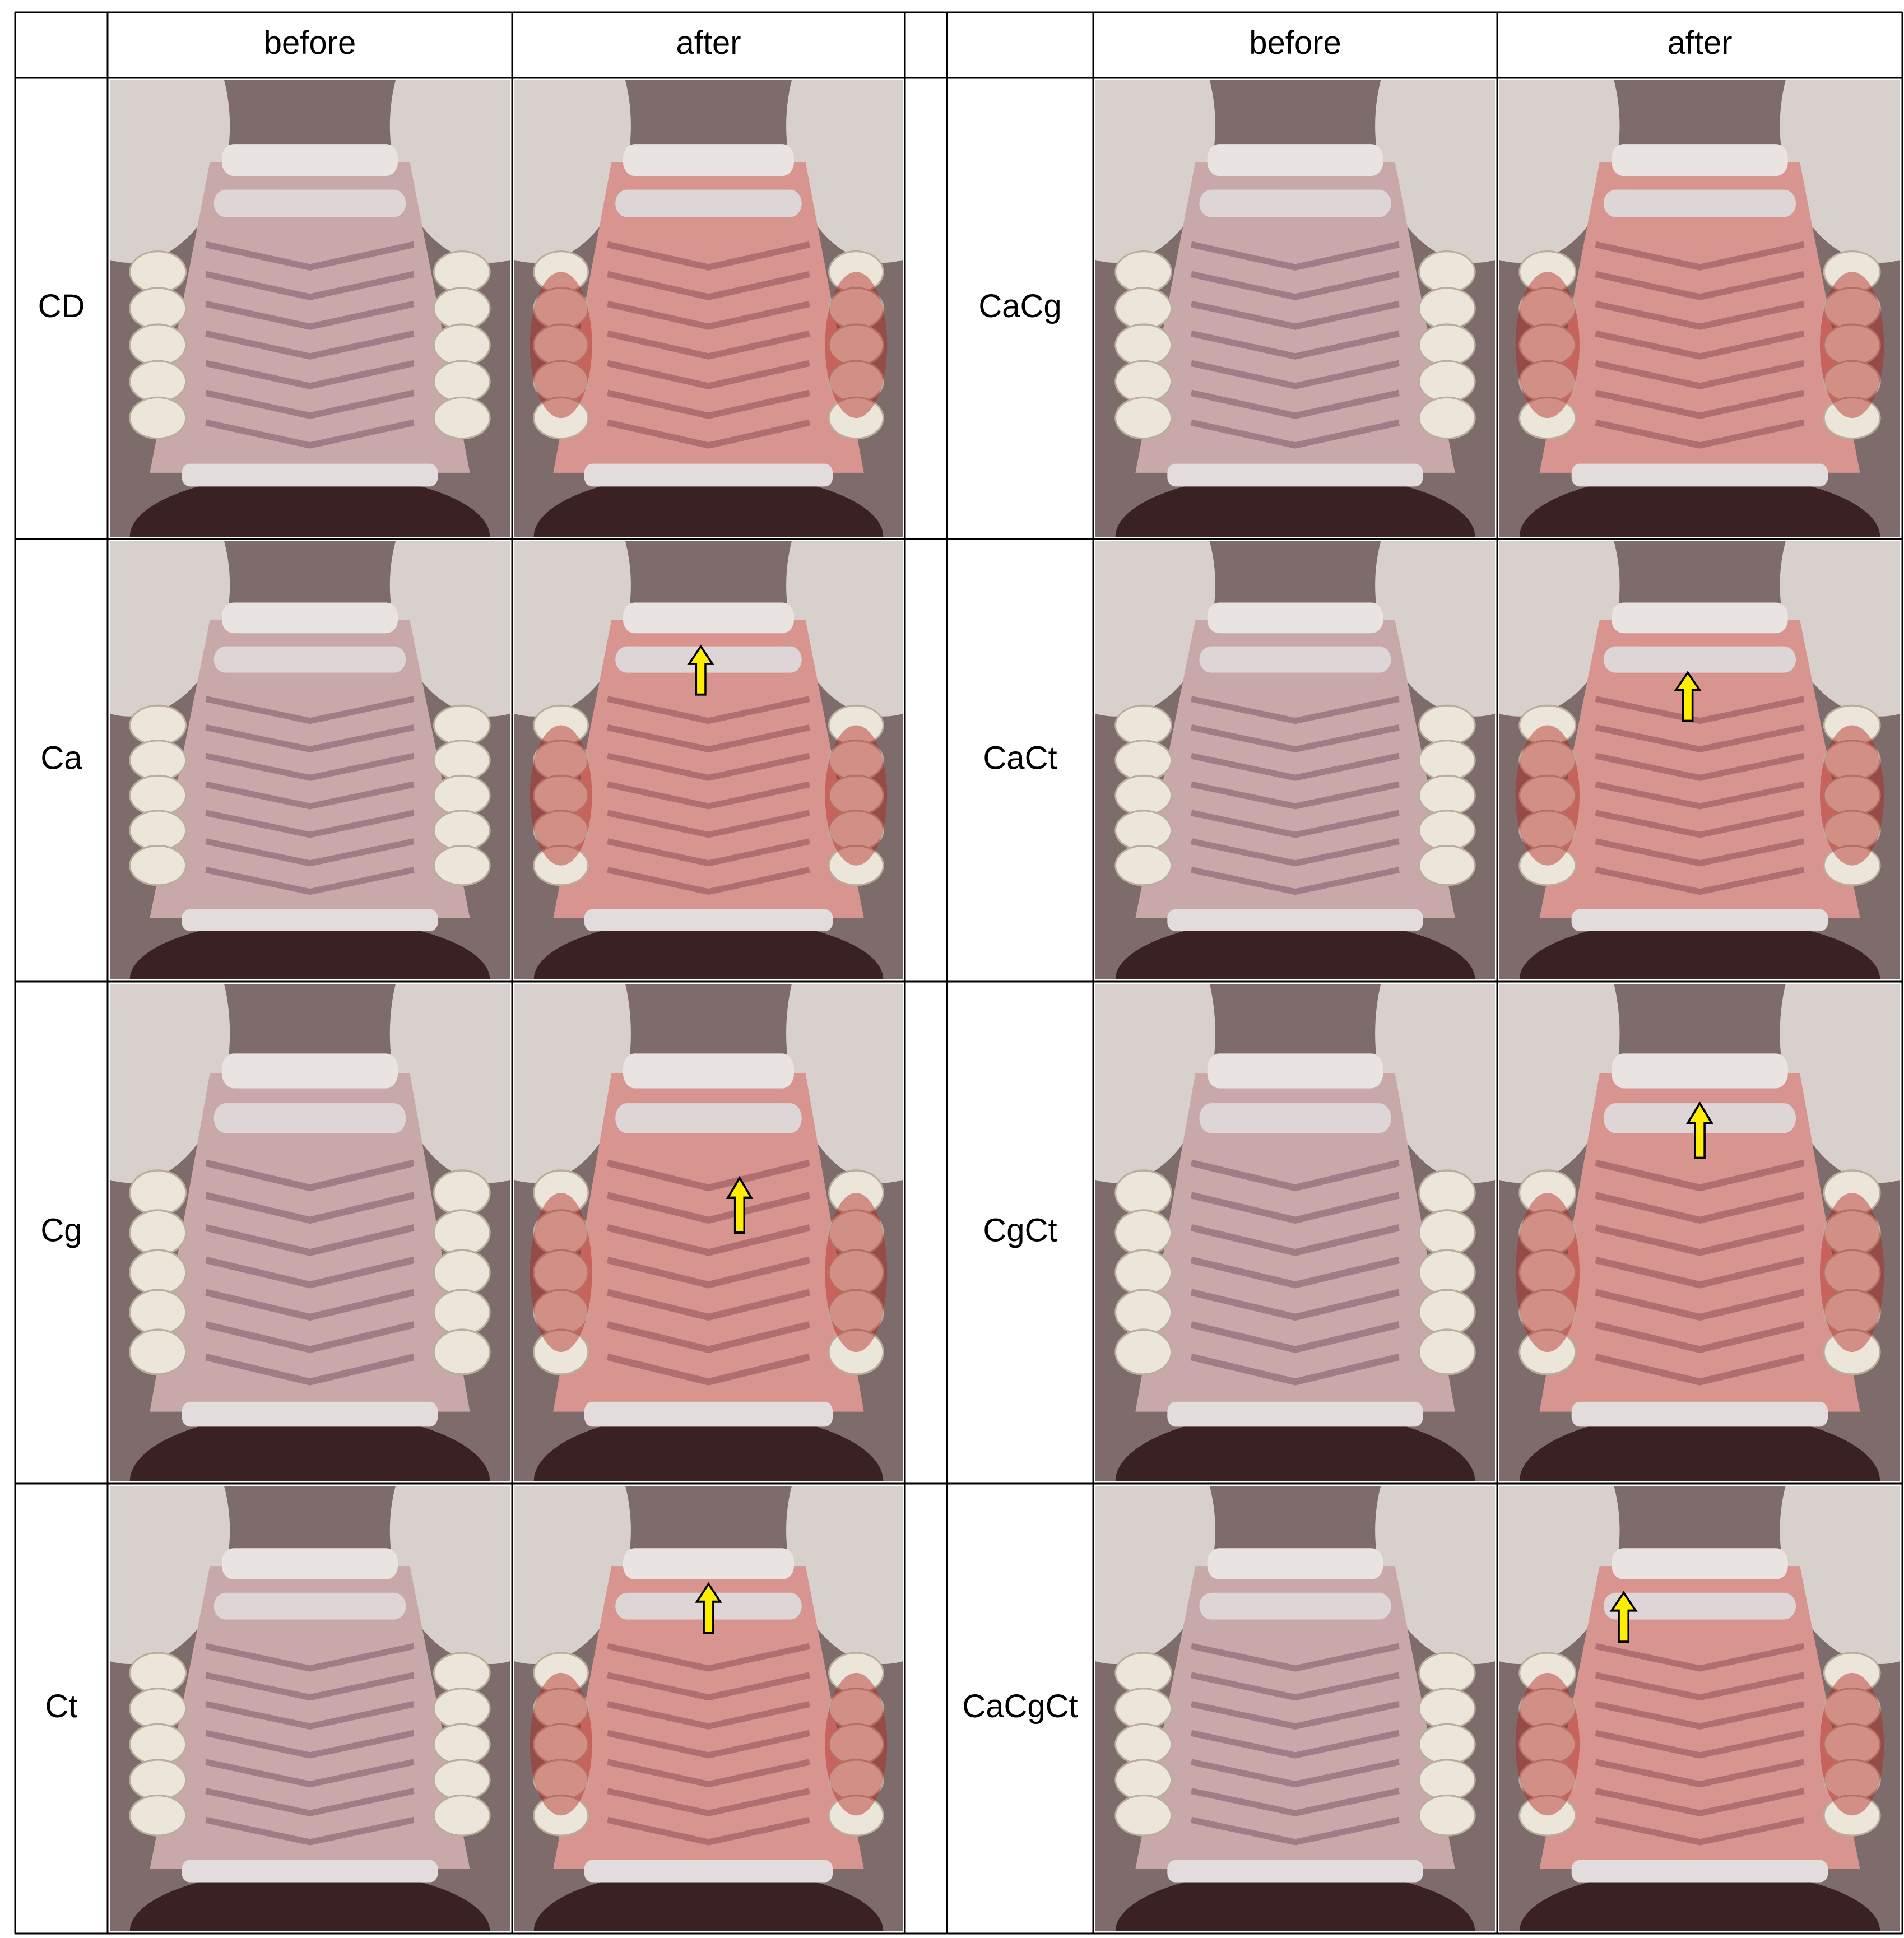 The width and height of the screenshot is (1904, 1938). I want to click on row-label: Ca, so click(61, 758).